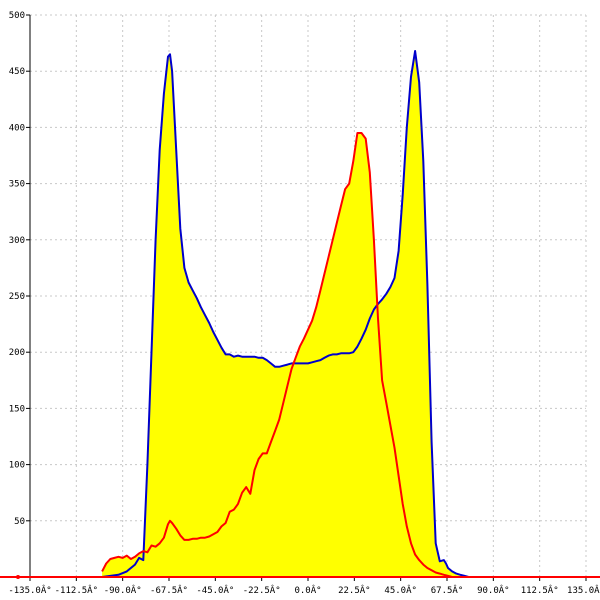 The image size is (600, 600). I want to click on y-tick-label: 250, so click(17, 297).